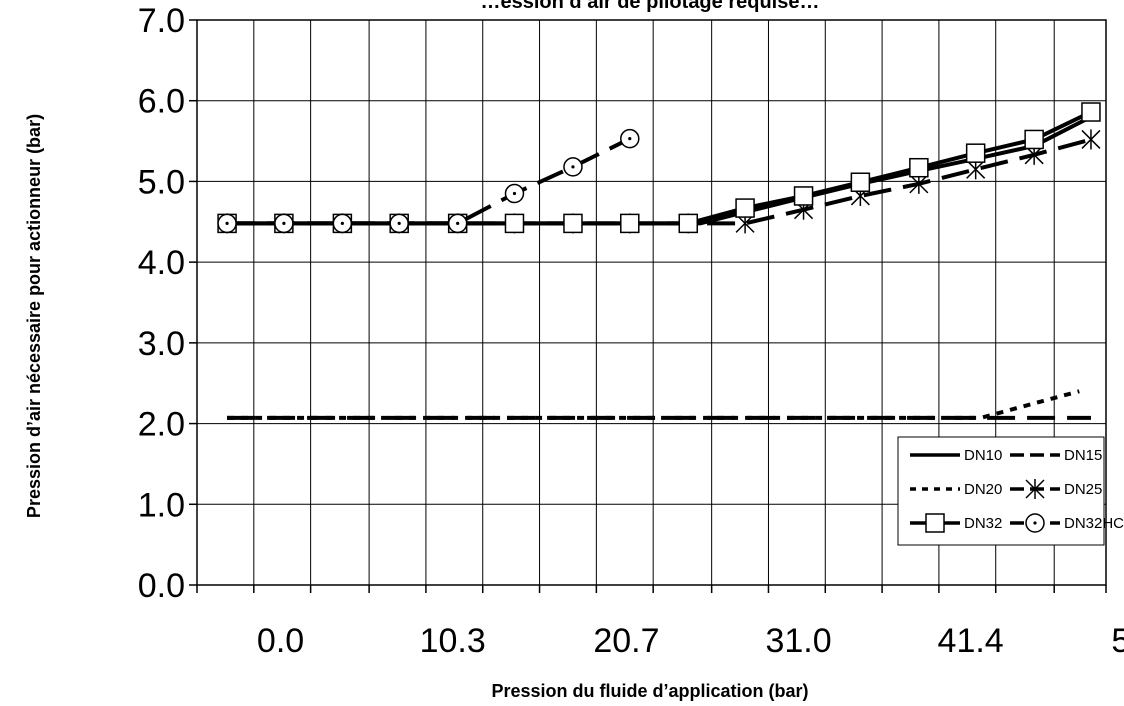  I want to click on legend-marker-dn32hc-dot, so click(1035, 523).